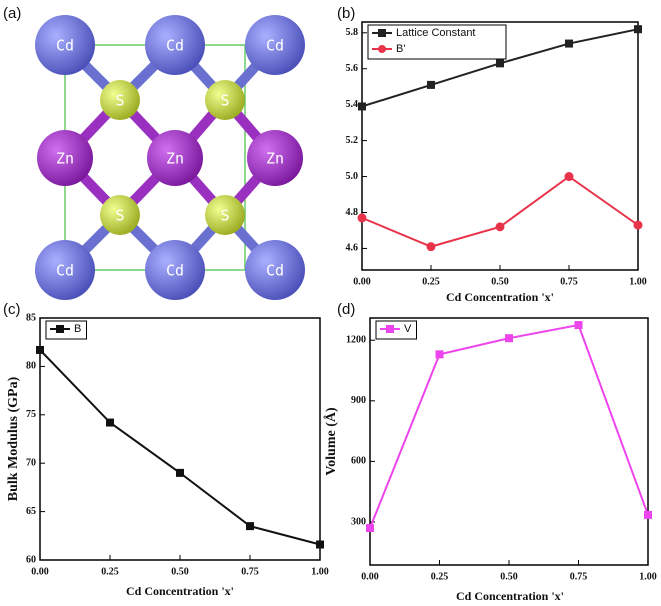  I want to click on panel-label: (c), so click(12, 309).